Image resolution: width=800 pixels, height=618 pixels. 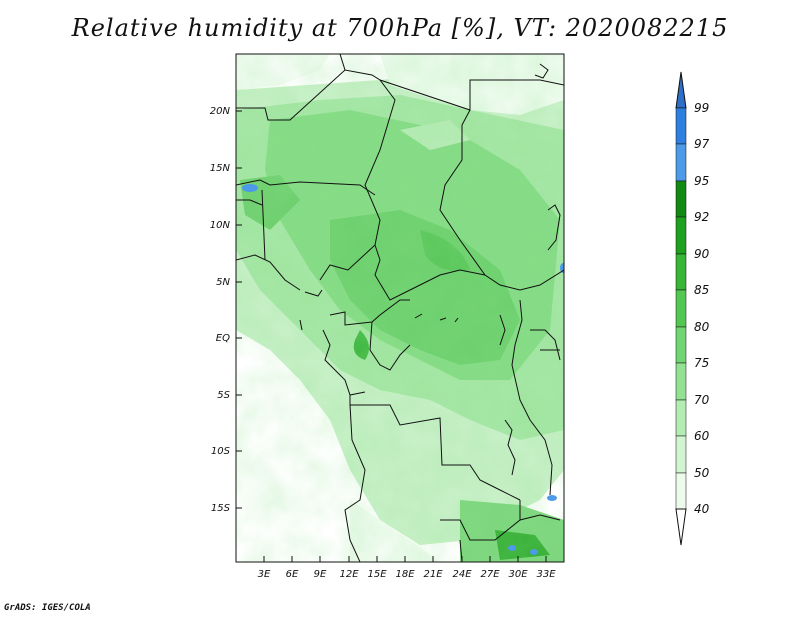 I want to click on colorbar-bottom-arrow, so click(x=681, y=527).